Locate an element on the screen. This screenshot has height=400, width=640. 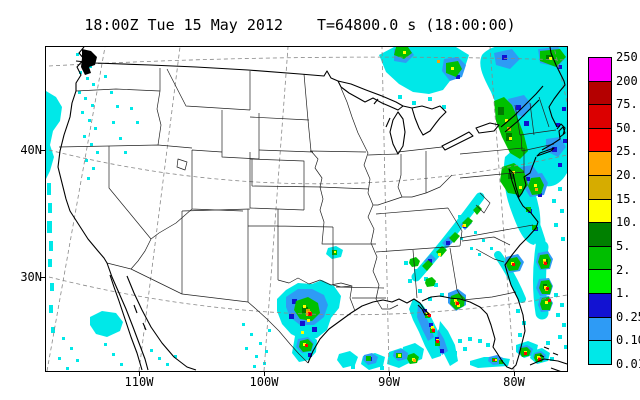
precip-dark-red is located at coordinates (429, 301).